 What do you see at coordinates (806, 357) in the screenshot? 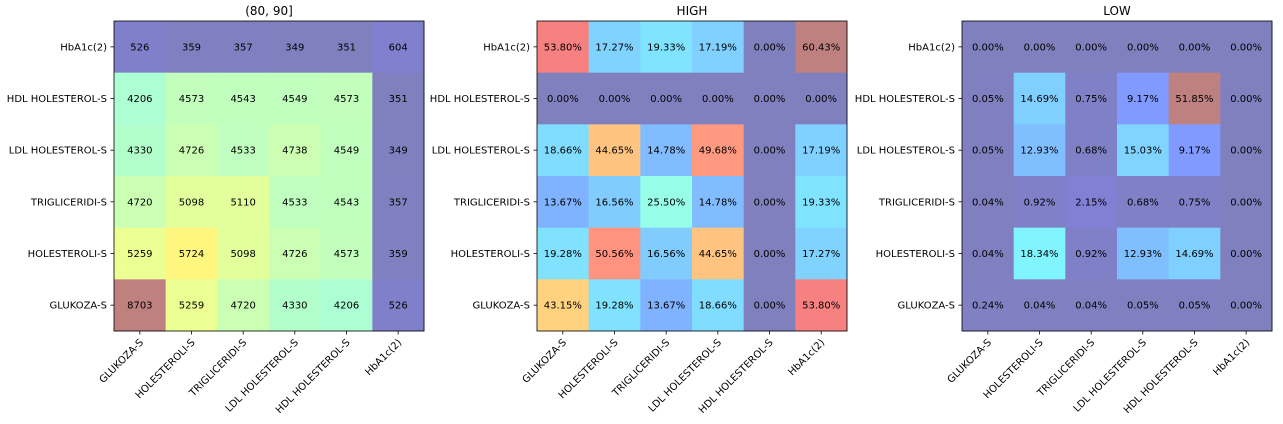
I see `x-tick-label: HbA1c(2)` at bounding box center [806, 357].